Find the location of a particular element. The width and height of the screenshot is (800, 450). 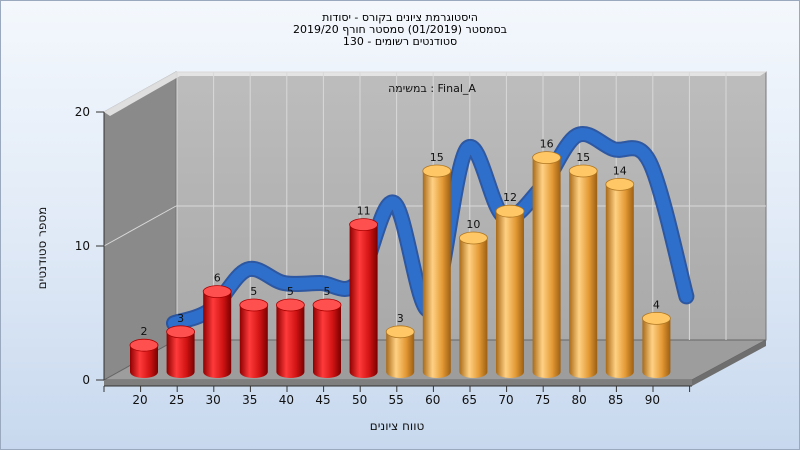

chart-title-line-2: בסמסטר (01/2019) סמסטר חורף 2019/20 is located at coordinates (400, 29).